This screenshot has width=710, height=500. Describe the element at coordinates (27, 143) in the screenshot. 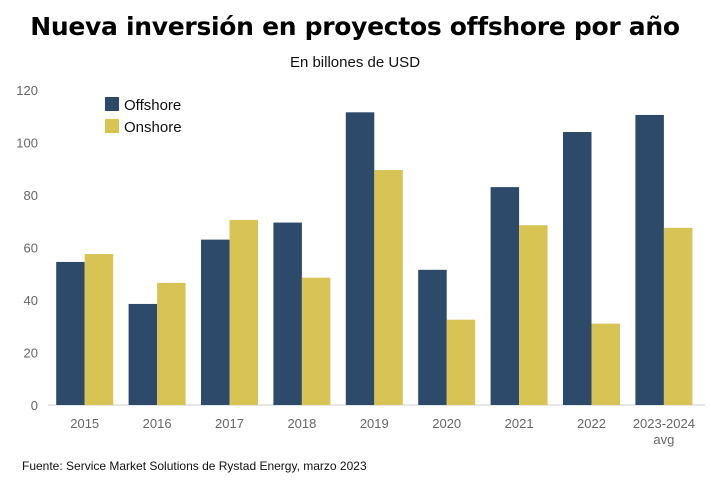

I see `y-tick-label: 100` at that location.